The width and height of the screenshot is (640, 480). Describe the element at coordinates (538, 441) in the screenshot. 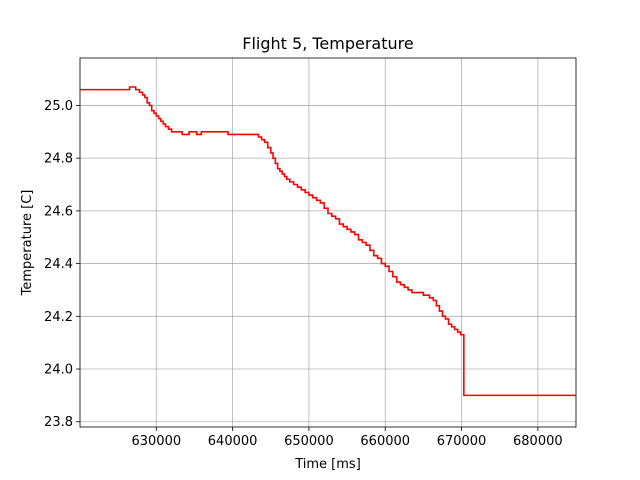

I see `x-tick-label: 680000` at that location.